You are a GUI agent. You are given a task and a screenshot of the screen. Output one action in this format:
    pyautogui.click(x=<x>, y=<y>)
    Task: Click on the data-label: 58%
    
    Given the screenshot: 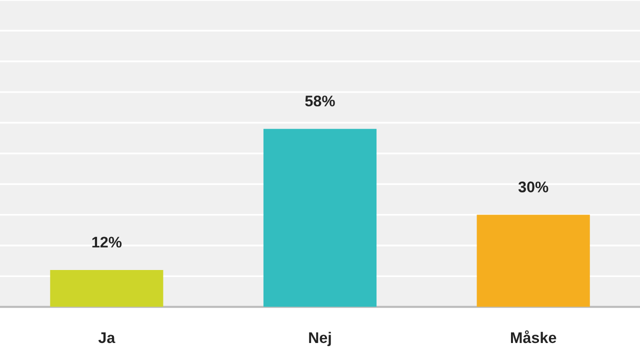 What is the action you would take?
    pyautogui.click(x=320, y=101)
    